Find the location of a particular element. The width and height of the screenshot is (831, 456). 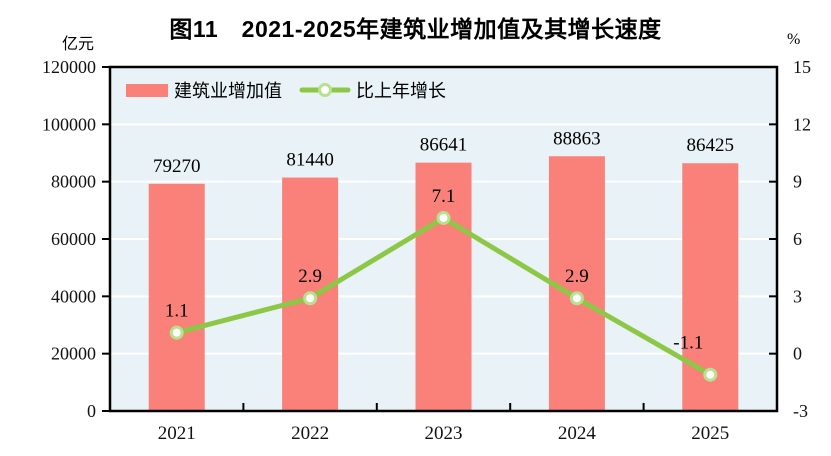

right-tick-label: 12 is located at coordinates (802, 124).